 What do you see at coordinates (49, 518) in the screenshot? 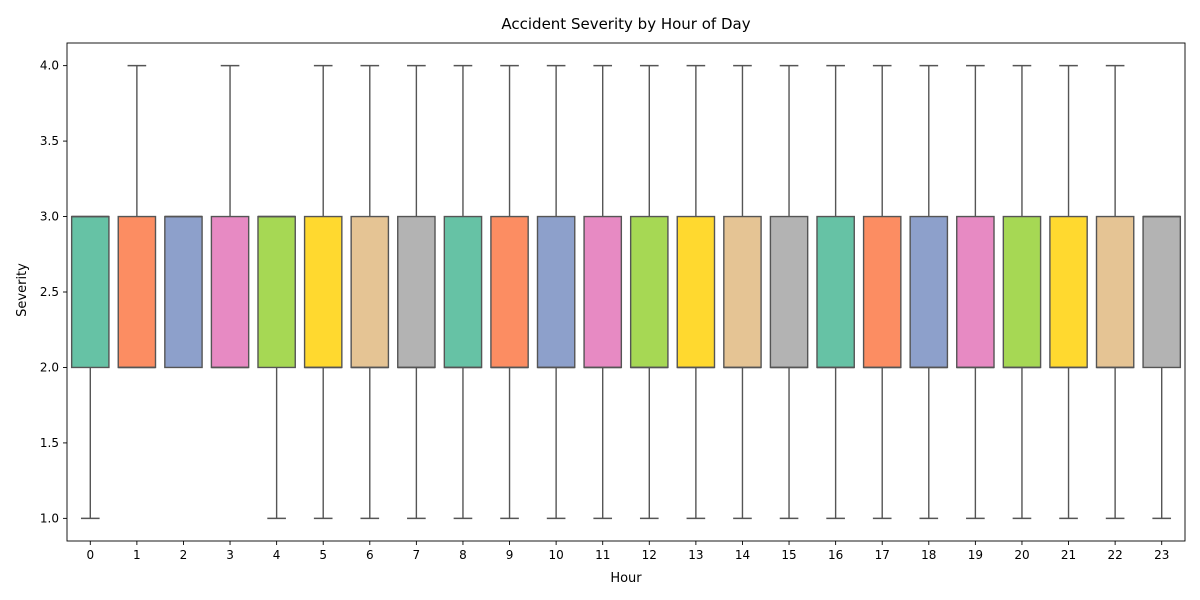
I see `y-tick-label: 1.0` at bounding box center [49, 518].